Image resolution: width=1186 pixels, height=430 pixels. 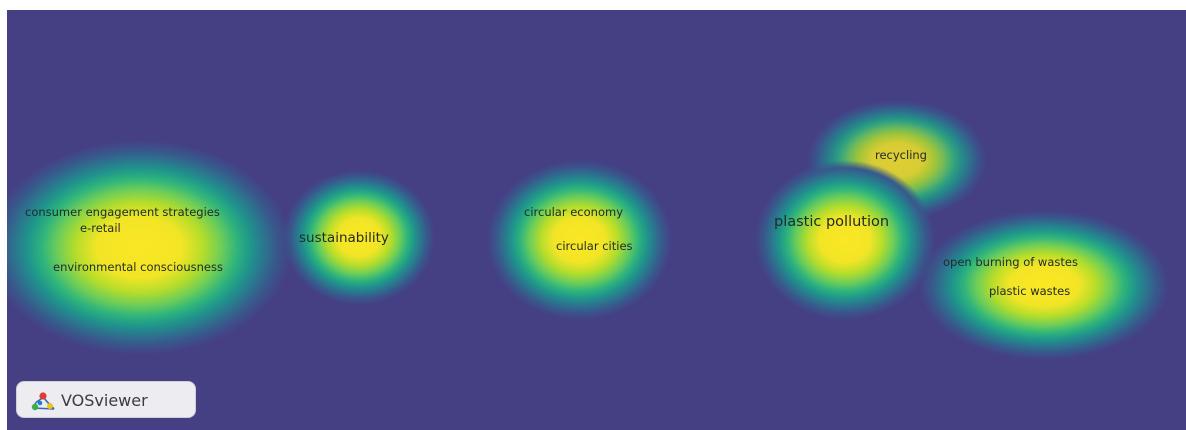 I want to click on label-sustainability: sustainability, so click(x=344, y=238).